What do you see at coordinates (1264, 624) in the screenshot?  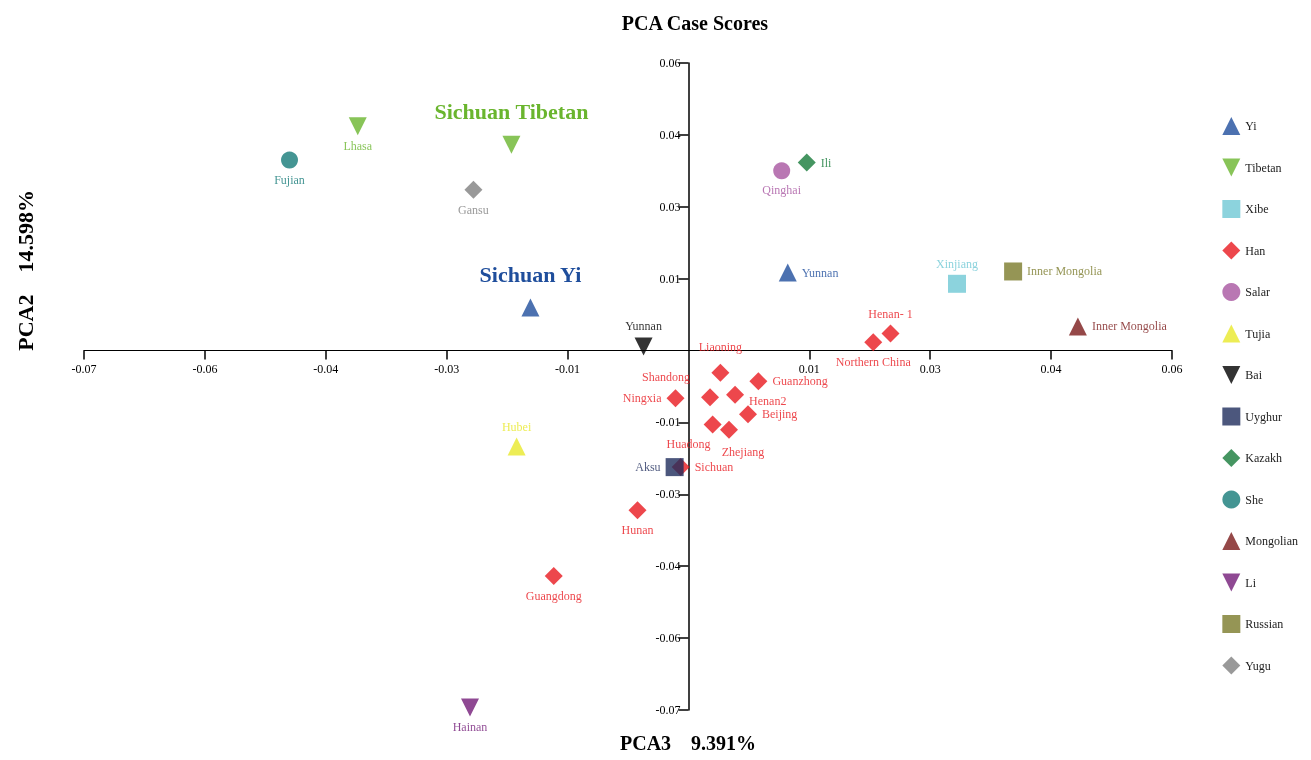 I see `legend-label: Russian` at bounding box center [1264, 624].